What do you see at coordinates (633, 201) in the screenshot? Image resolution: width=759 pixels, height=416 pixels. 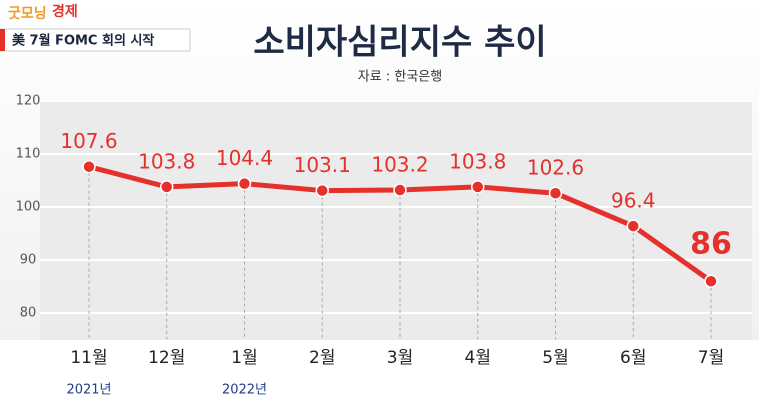 I see `data-label: 96.4` at bounding box center [633, 201].